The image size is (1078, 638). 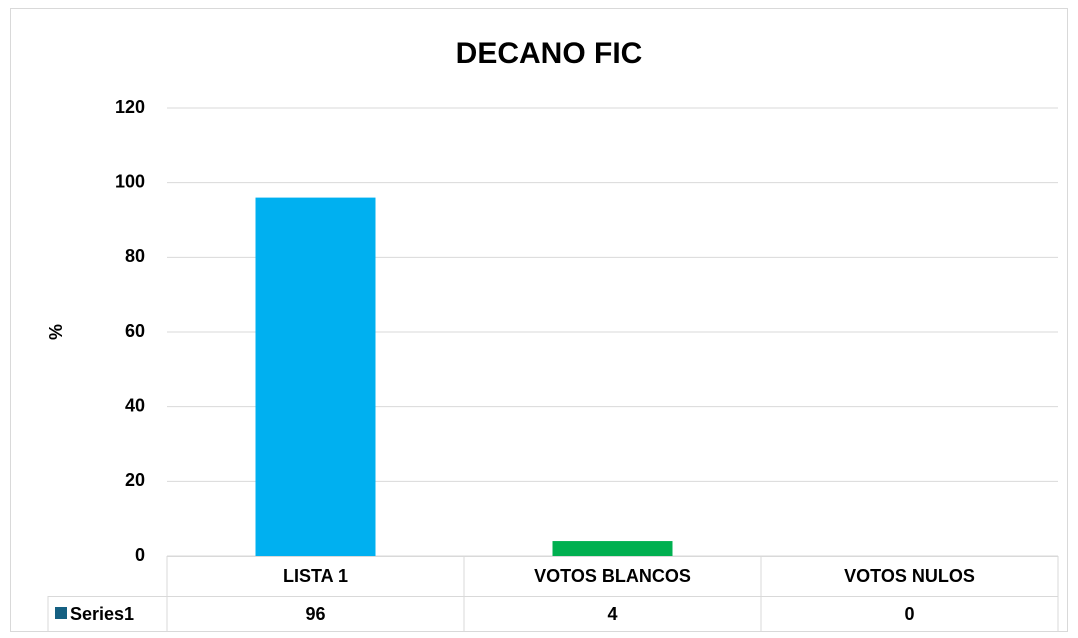 What do you see at coordinates (135, 331) in the screenshot?
I see `y-tick-label: 60` at bounding box center [135, 331].